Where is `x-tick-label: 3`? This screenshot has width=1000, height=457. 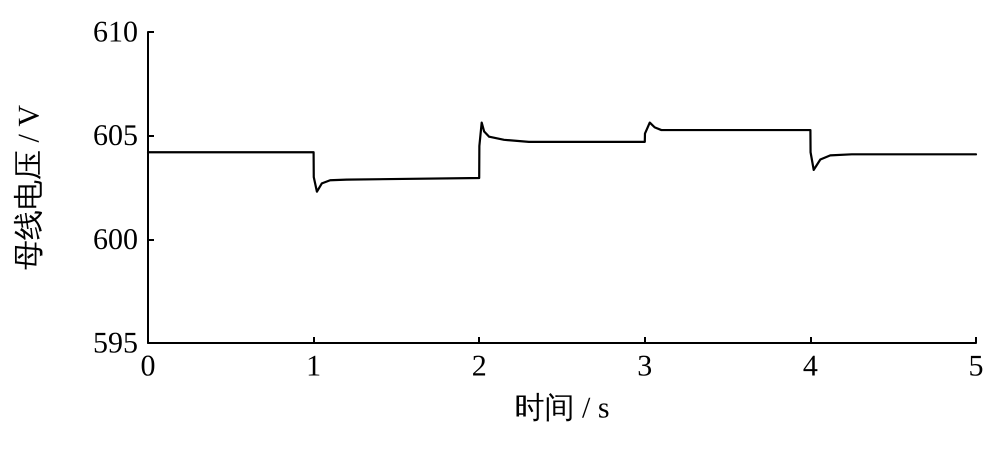 x-tick-label: 3 is located at coordinates (644, 366).